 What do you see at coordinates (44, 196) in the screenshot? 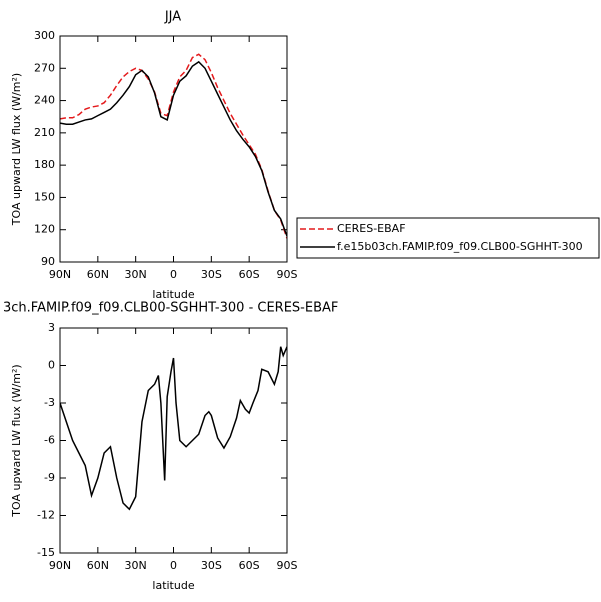
I see `y-tick-label: 150` at bounding box center [44, 196].